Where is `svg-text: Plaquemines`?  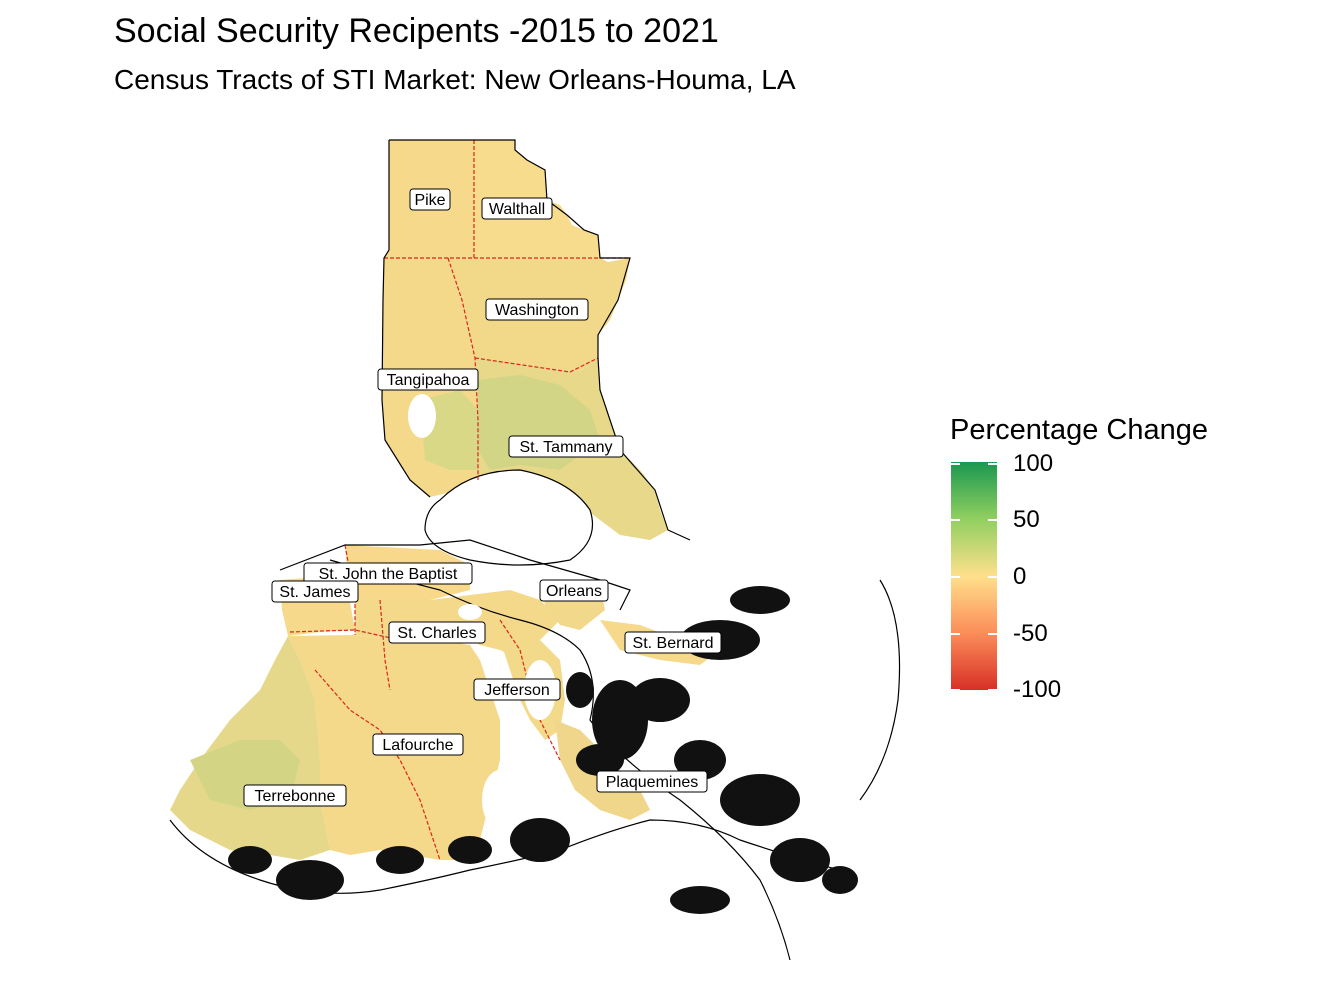
svg-text: Plaquemines is located at coordinates (652, 782).